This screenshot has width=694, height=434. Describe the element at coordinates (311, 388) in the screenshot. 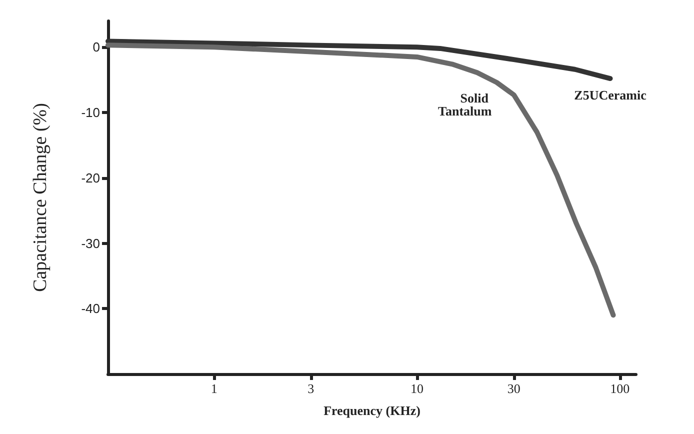

I see `x-tick-label: 3` at that location.